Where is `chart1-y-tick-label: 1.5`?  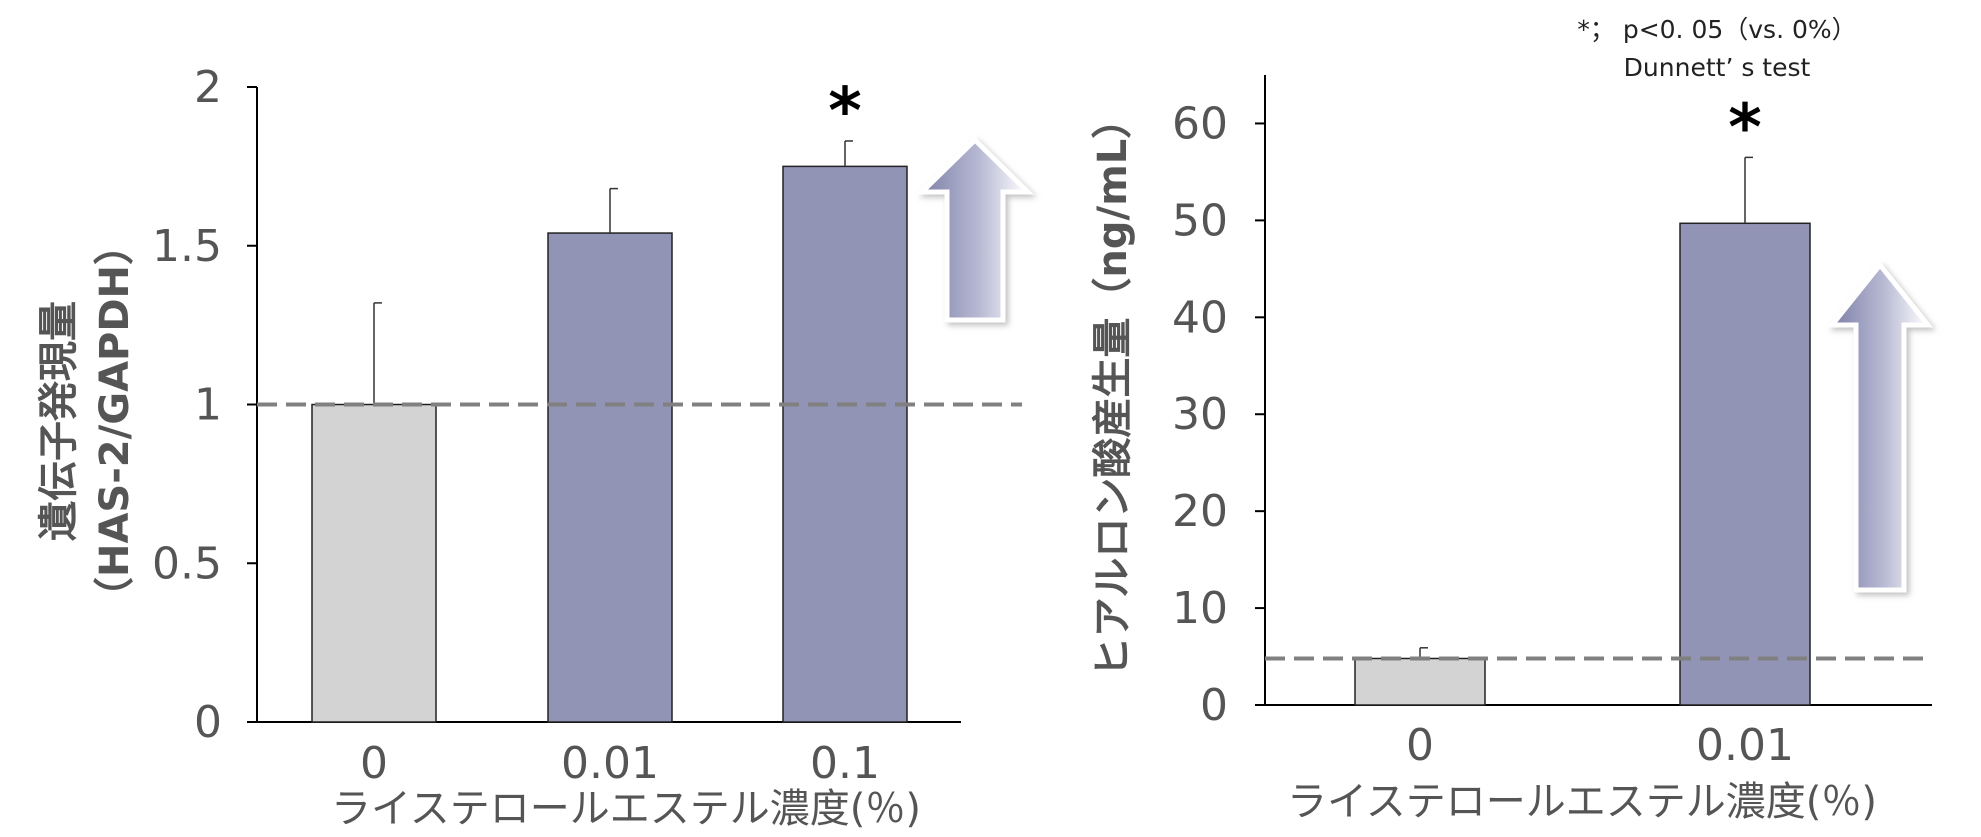
chart1-y-tick-label: 1.5 is located at coordinates (187, 246).